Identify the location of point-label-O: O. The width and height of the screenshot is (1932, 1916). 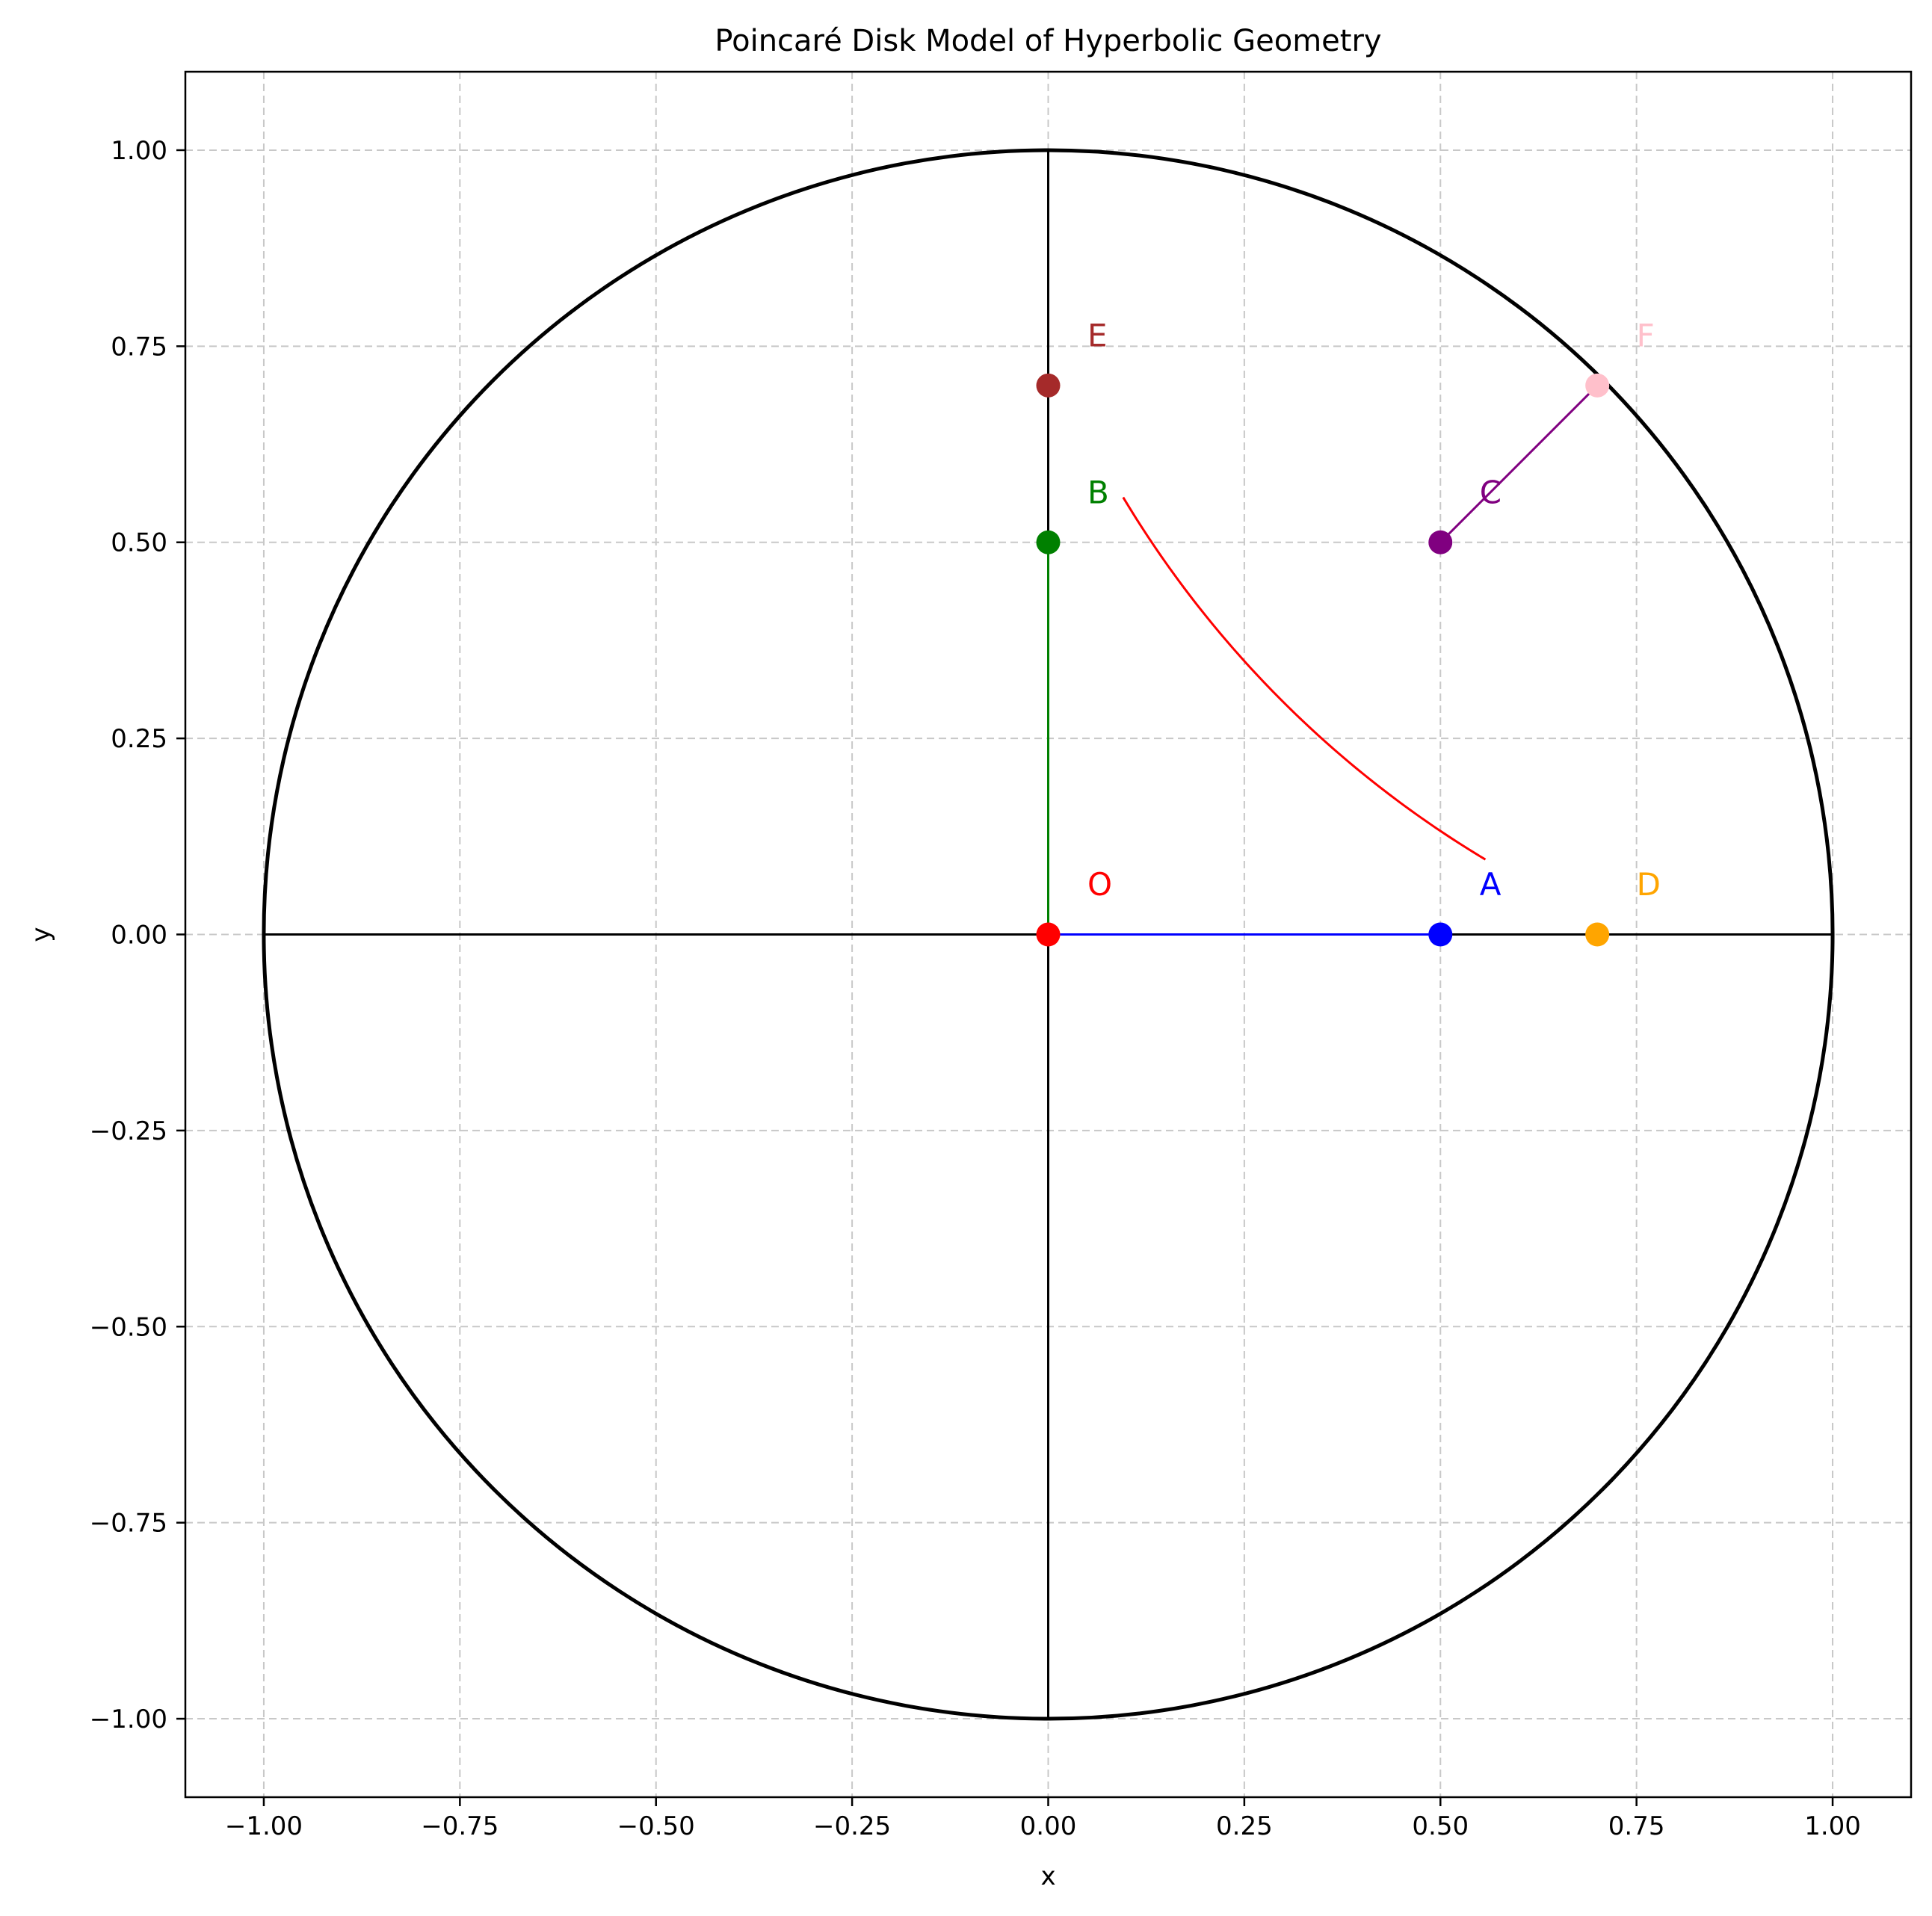
(1099, 884).